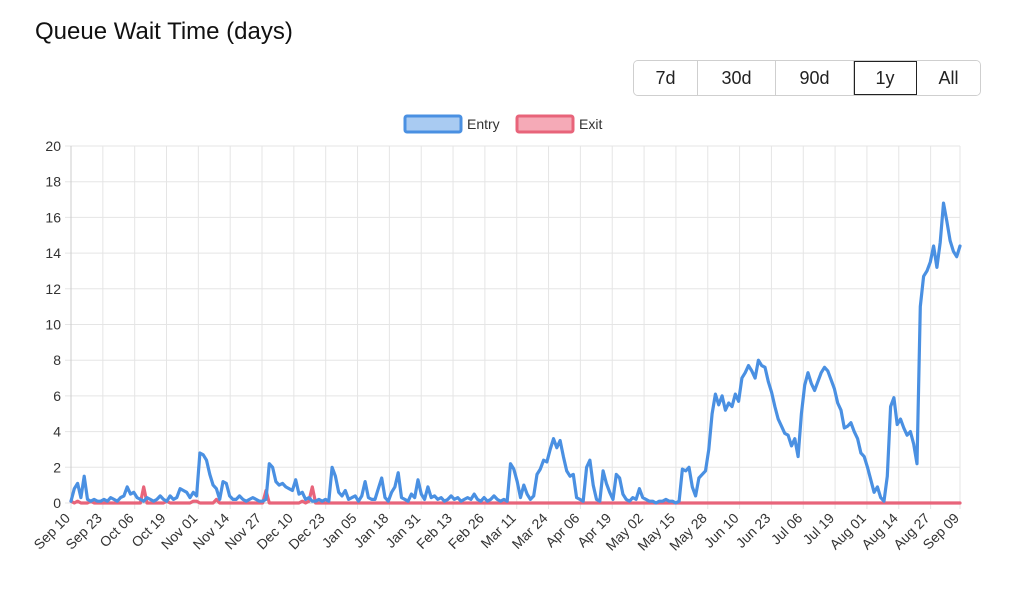 The width and height of the screenshot is (1016, 591). I want to click on legend-swatch-entry, so click(433, 124).